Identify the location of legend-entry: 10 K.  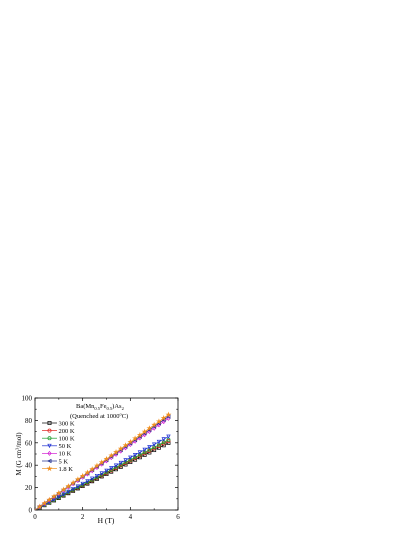
(57, 454).